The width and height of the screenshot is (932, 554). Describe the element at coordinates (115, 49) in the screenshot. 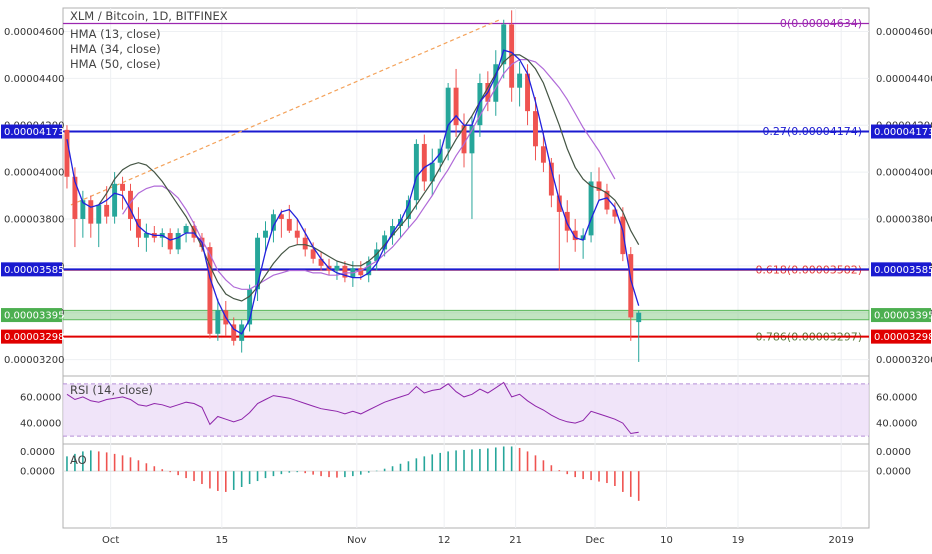

I see `legend-hma34: HMA (34, close)` at that location.